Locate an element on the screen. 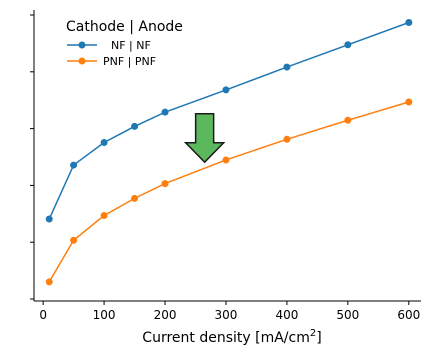 This screenshot has height=348, width=424. x-tick-label: 100 is located at coordinates (104, 315).